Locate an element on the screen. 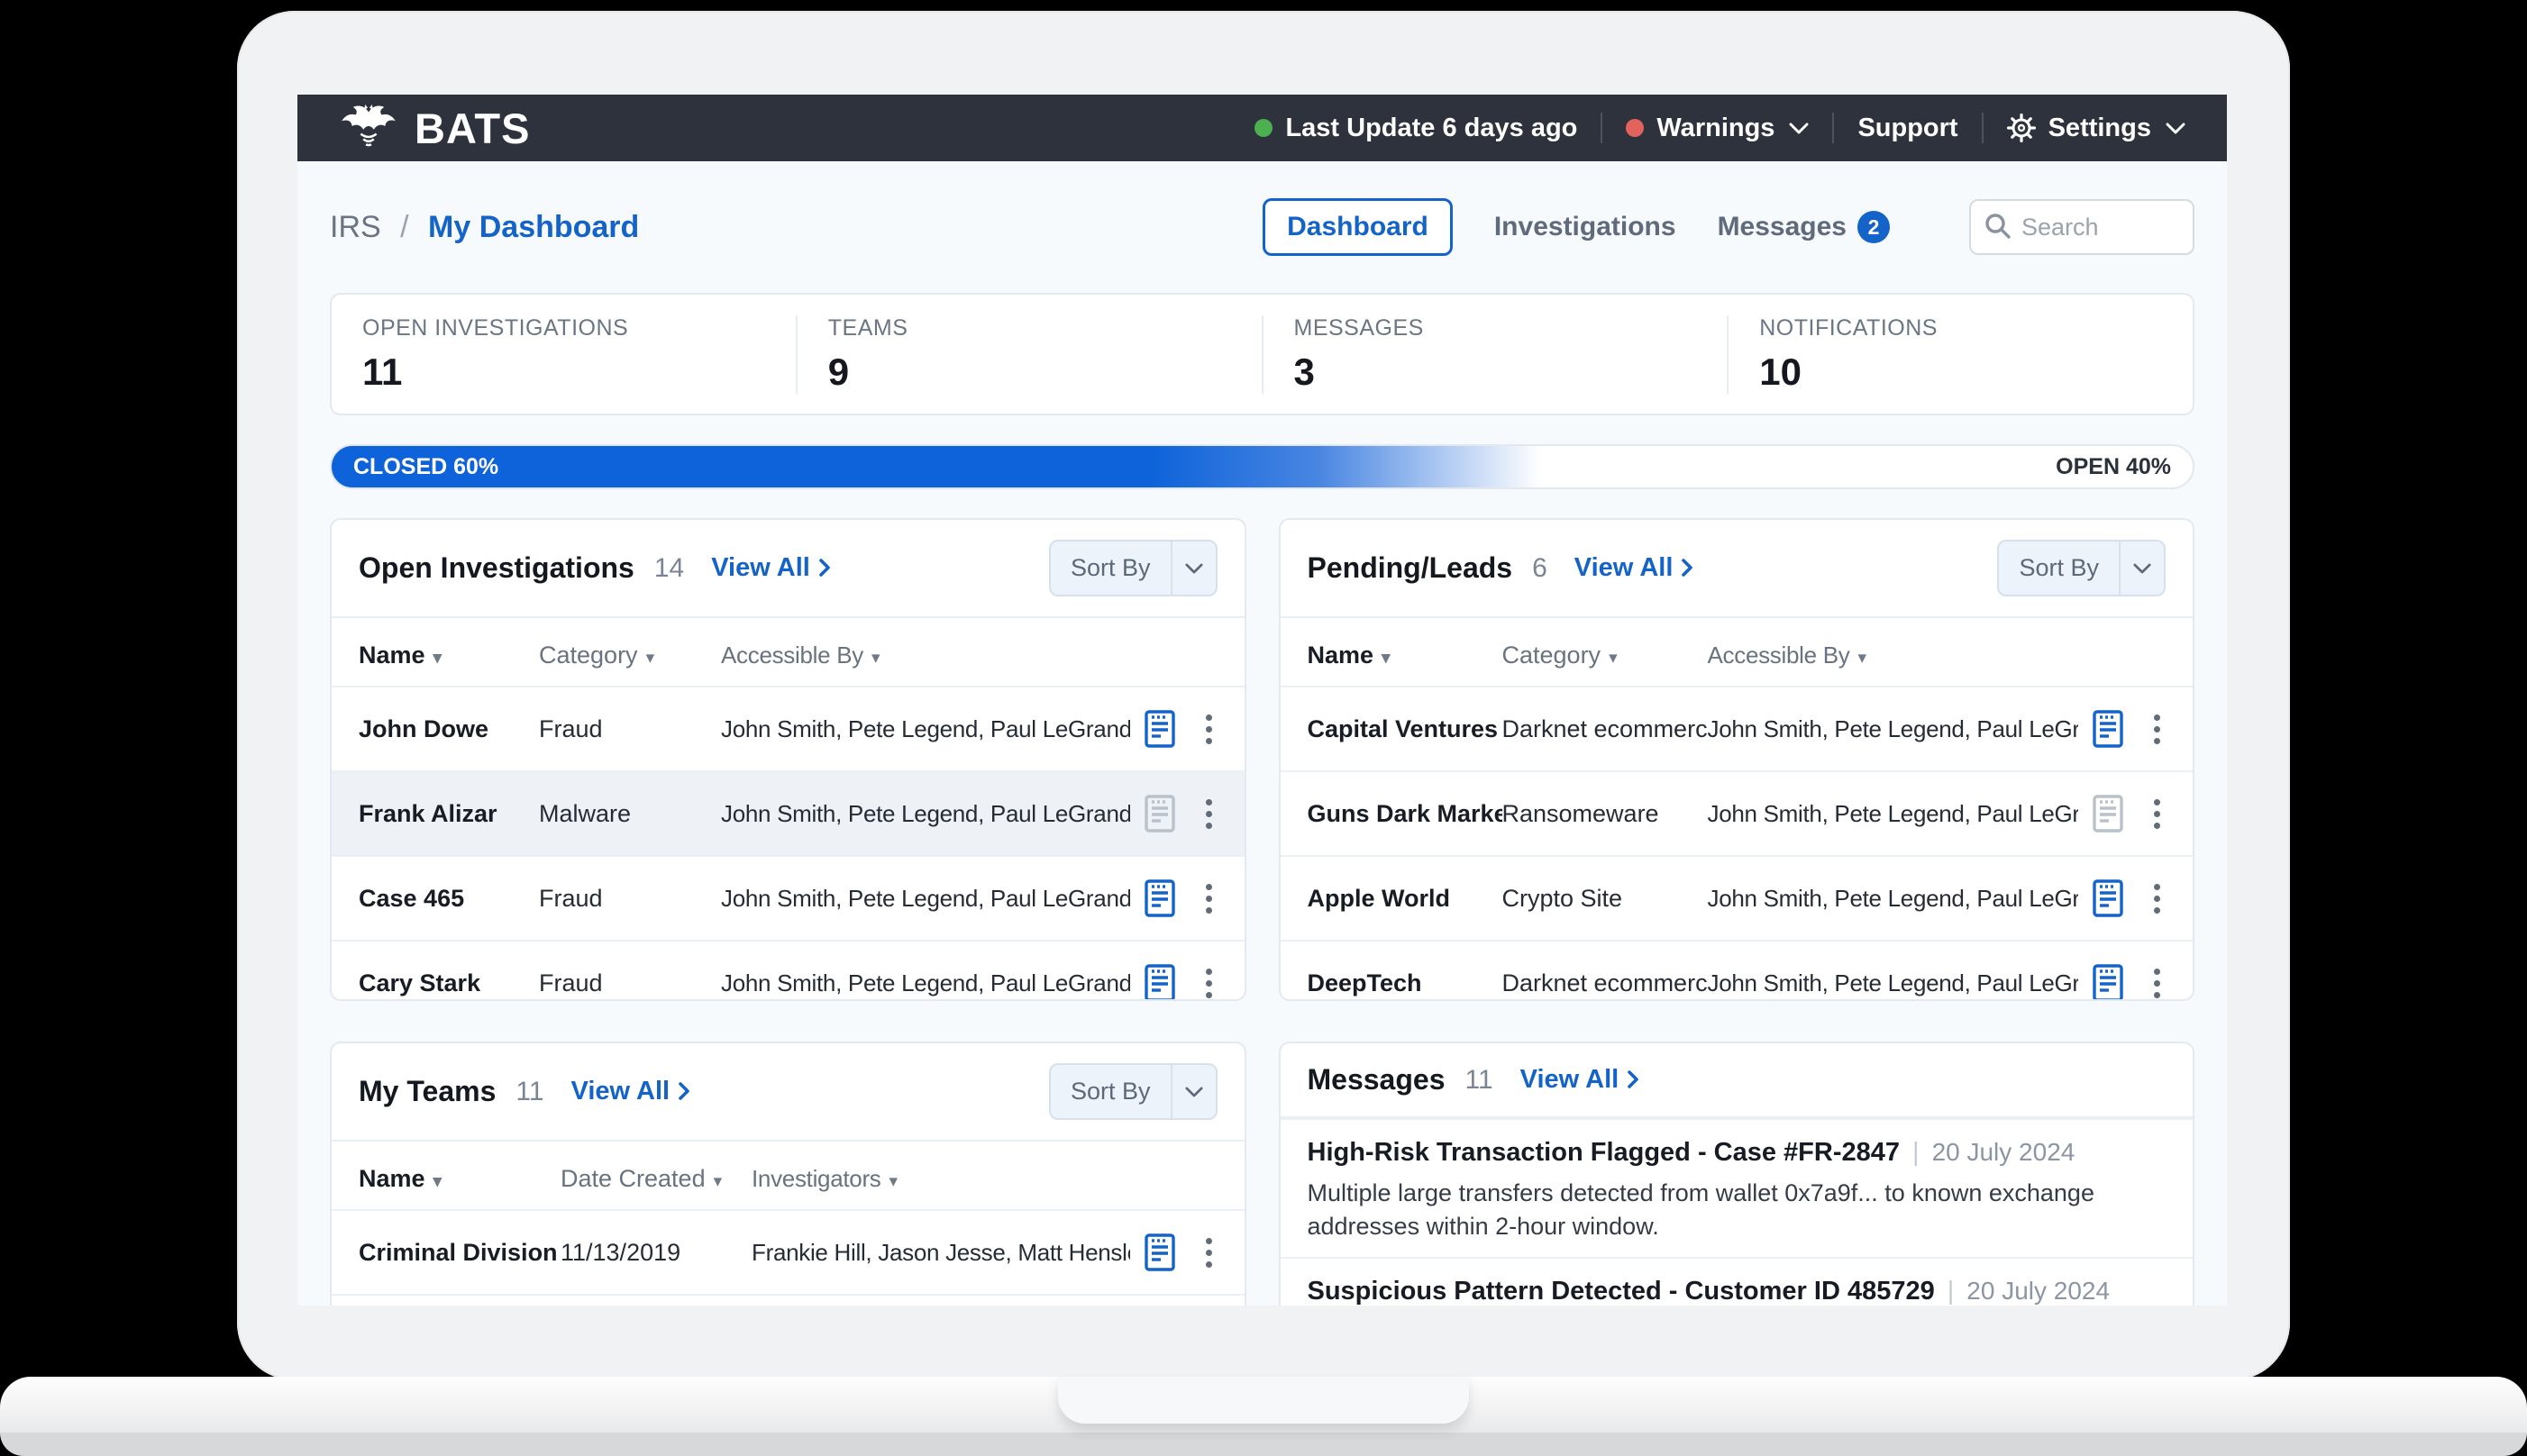 This screenshot has height=1456, width=2527. tab-messages: Messages 2 is located at coordinates (1804, 227).